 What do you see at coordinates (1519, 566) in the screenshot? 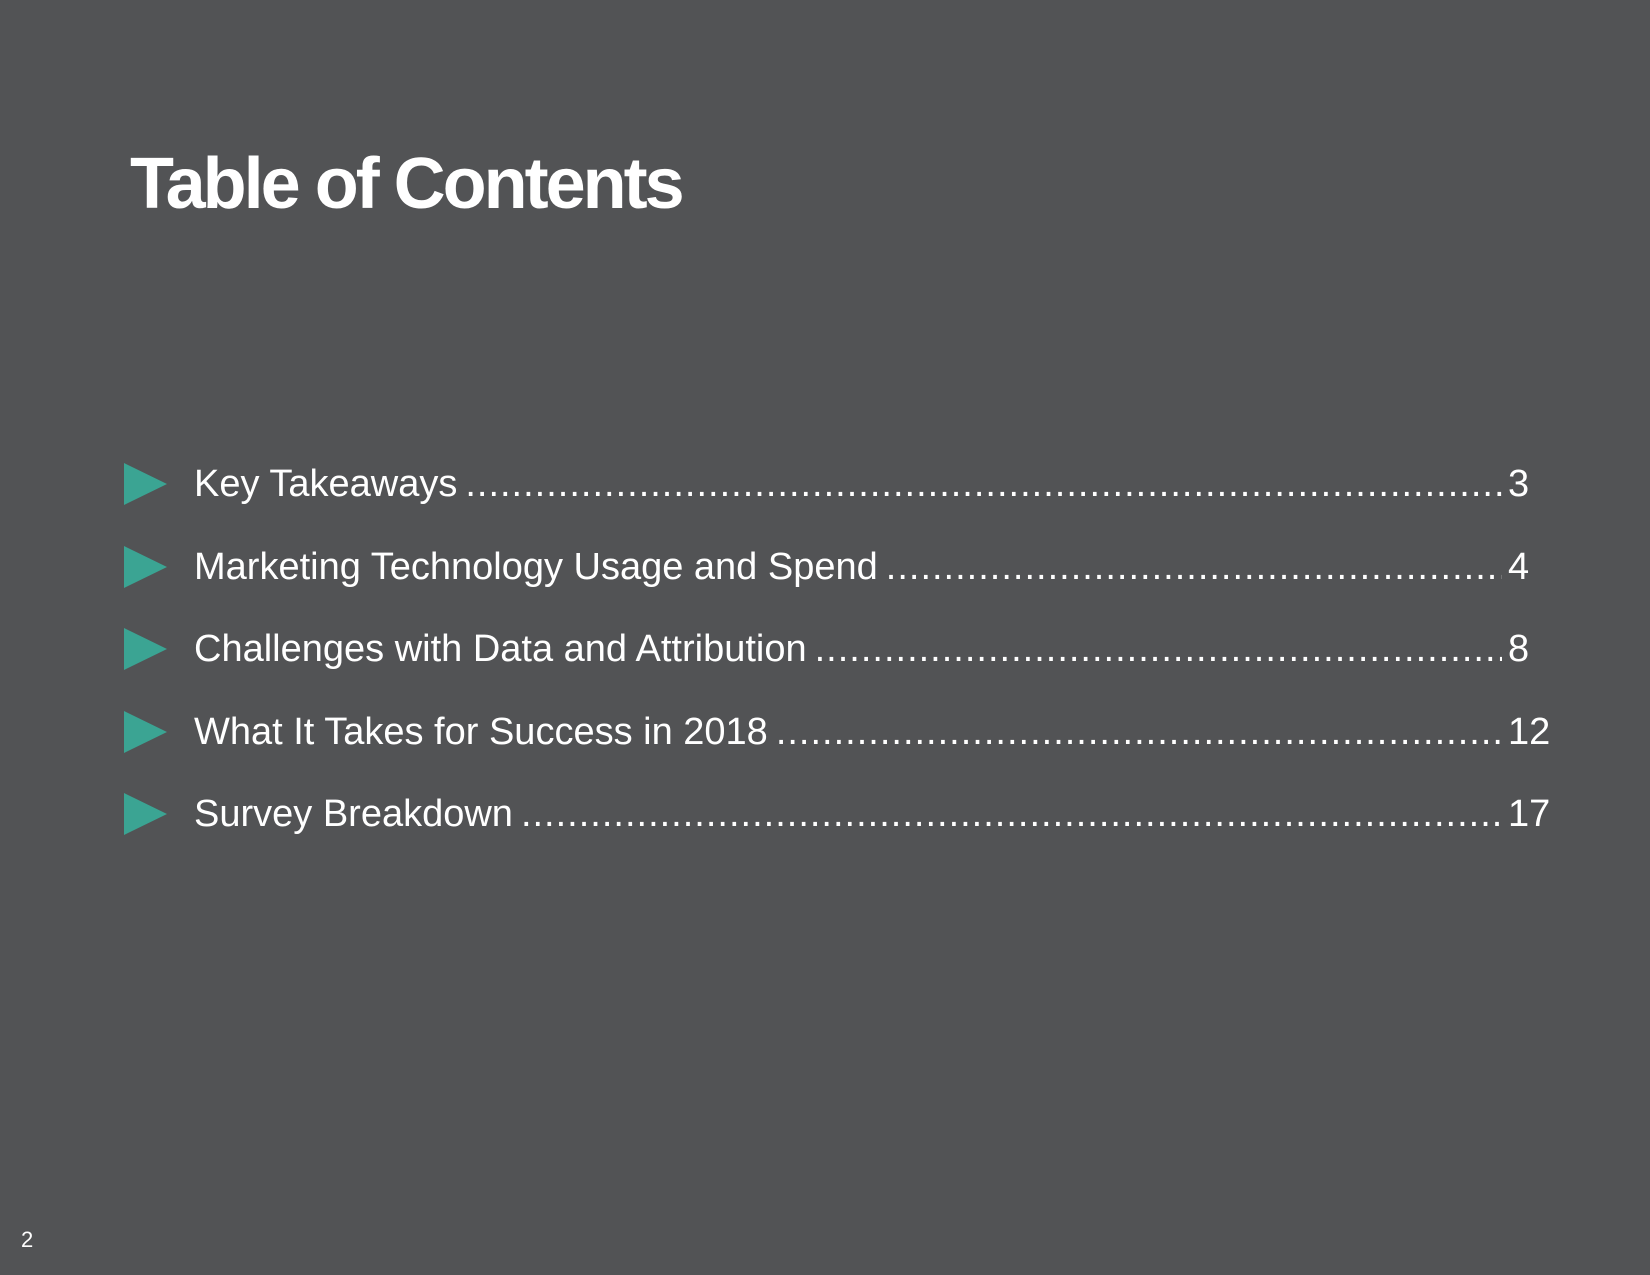
I see `toc-entry-page: 4` at bounding box center [1519, 566].